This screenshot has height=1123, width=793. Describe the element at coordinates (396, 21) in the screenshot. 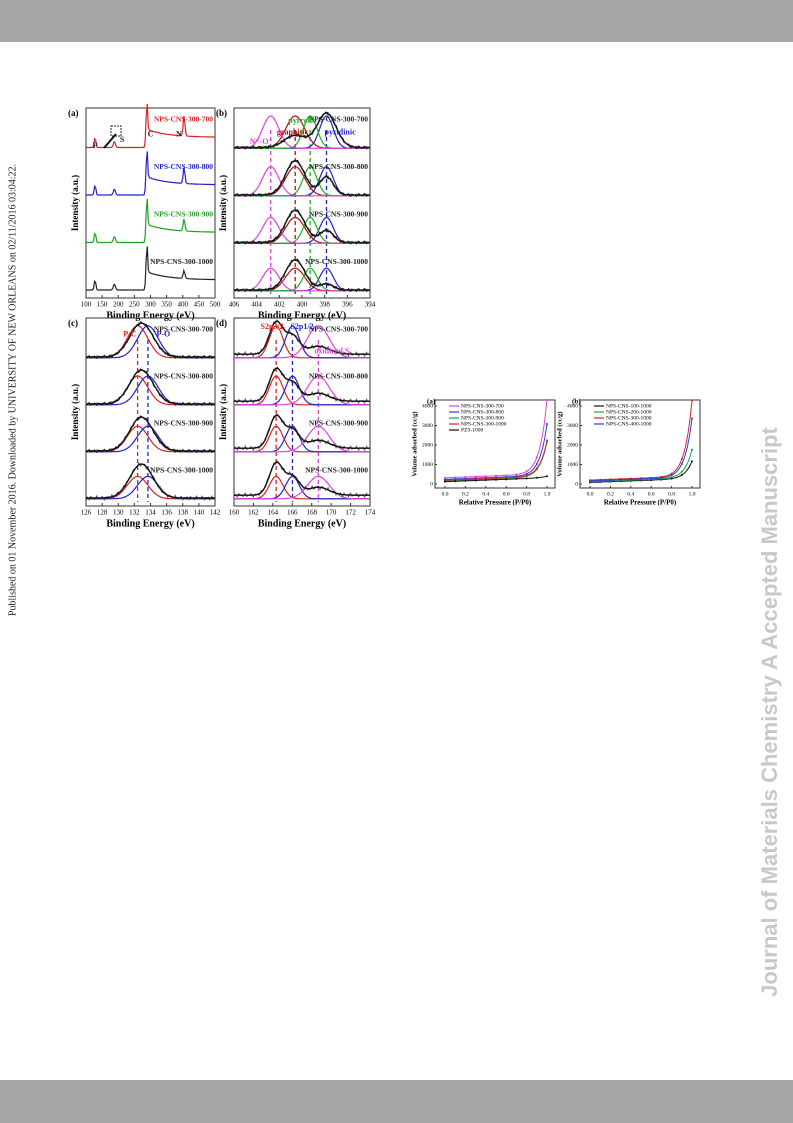

I see `header-bar` at that location.